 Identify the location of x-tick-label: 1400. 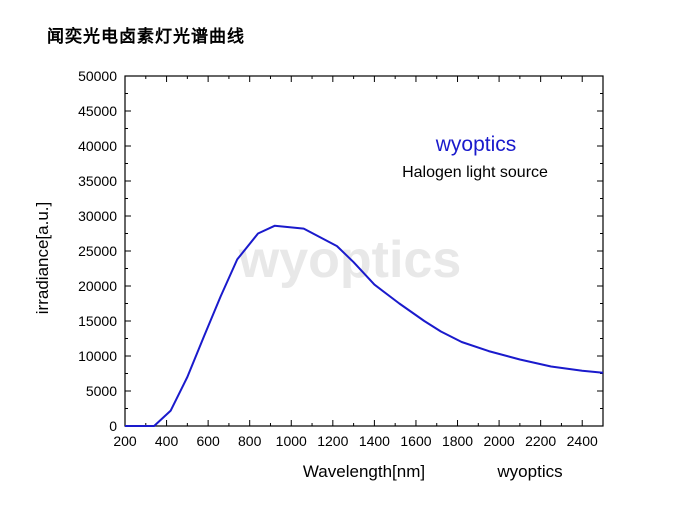
(374, 441).